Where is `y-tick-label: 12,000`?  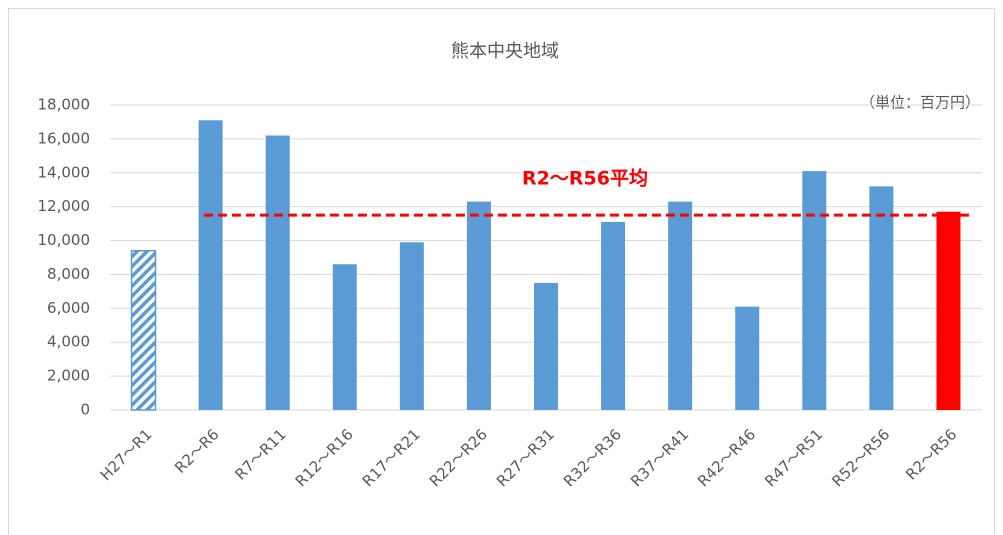 y-tick-label: 12,000 is located at coordinates (64, 206).